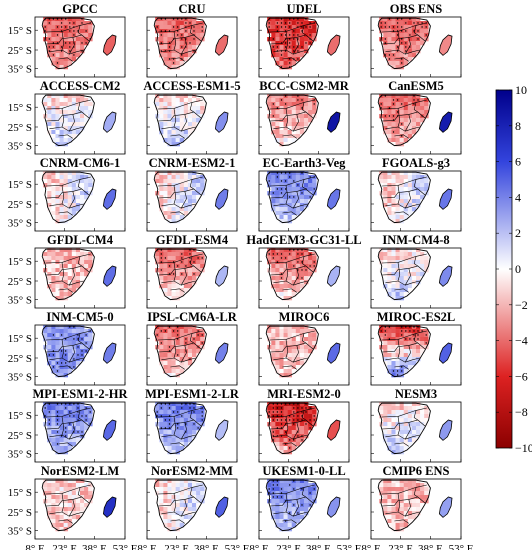 The height and width of the screenshot is (550, 532). Describe the element at coordinates (521, 90) in the screenshot. I see `colorbar-tick-label: 10` at that location.